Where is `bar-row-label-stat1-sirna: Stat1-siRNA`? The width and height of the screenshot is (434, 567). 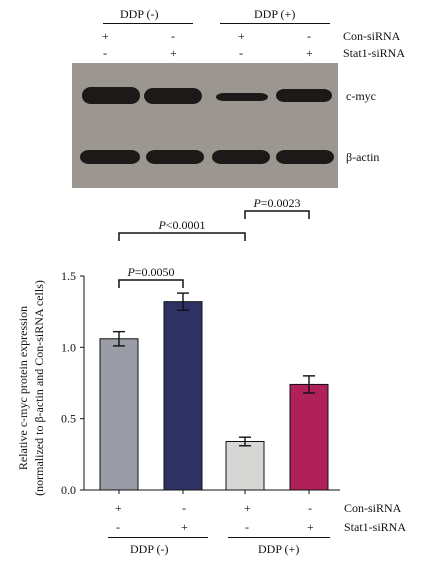 bar-row-label-stat1-sirna: Stat1-siRNA is located at coordinates (375, 527).